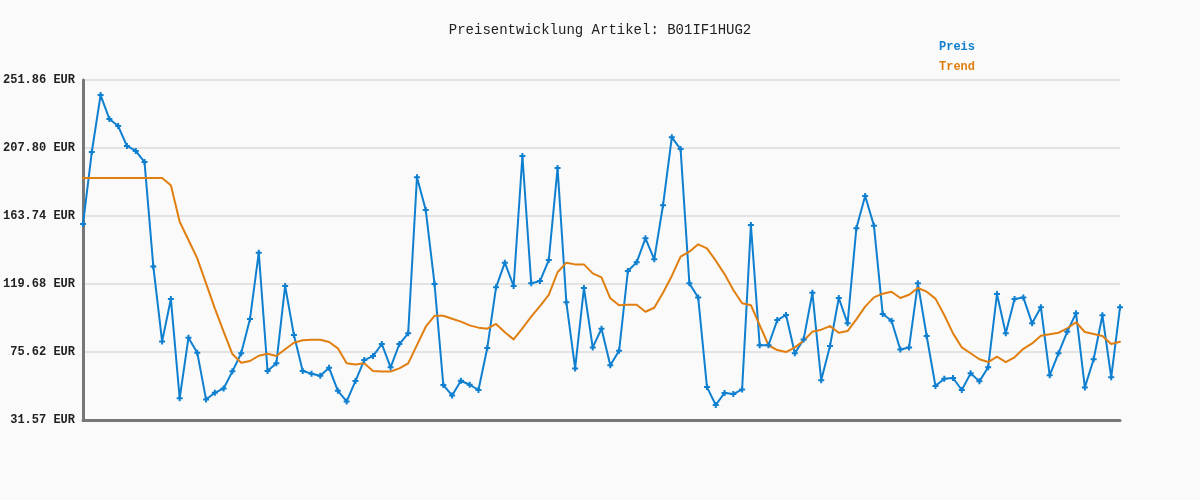  I want to click on y-tick-label: 31.57 EUR, so click(43, 420).